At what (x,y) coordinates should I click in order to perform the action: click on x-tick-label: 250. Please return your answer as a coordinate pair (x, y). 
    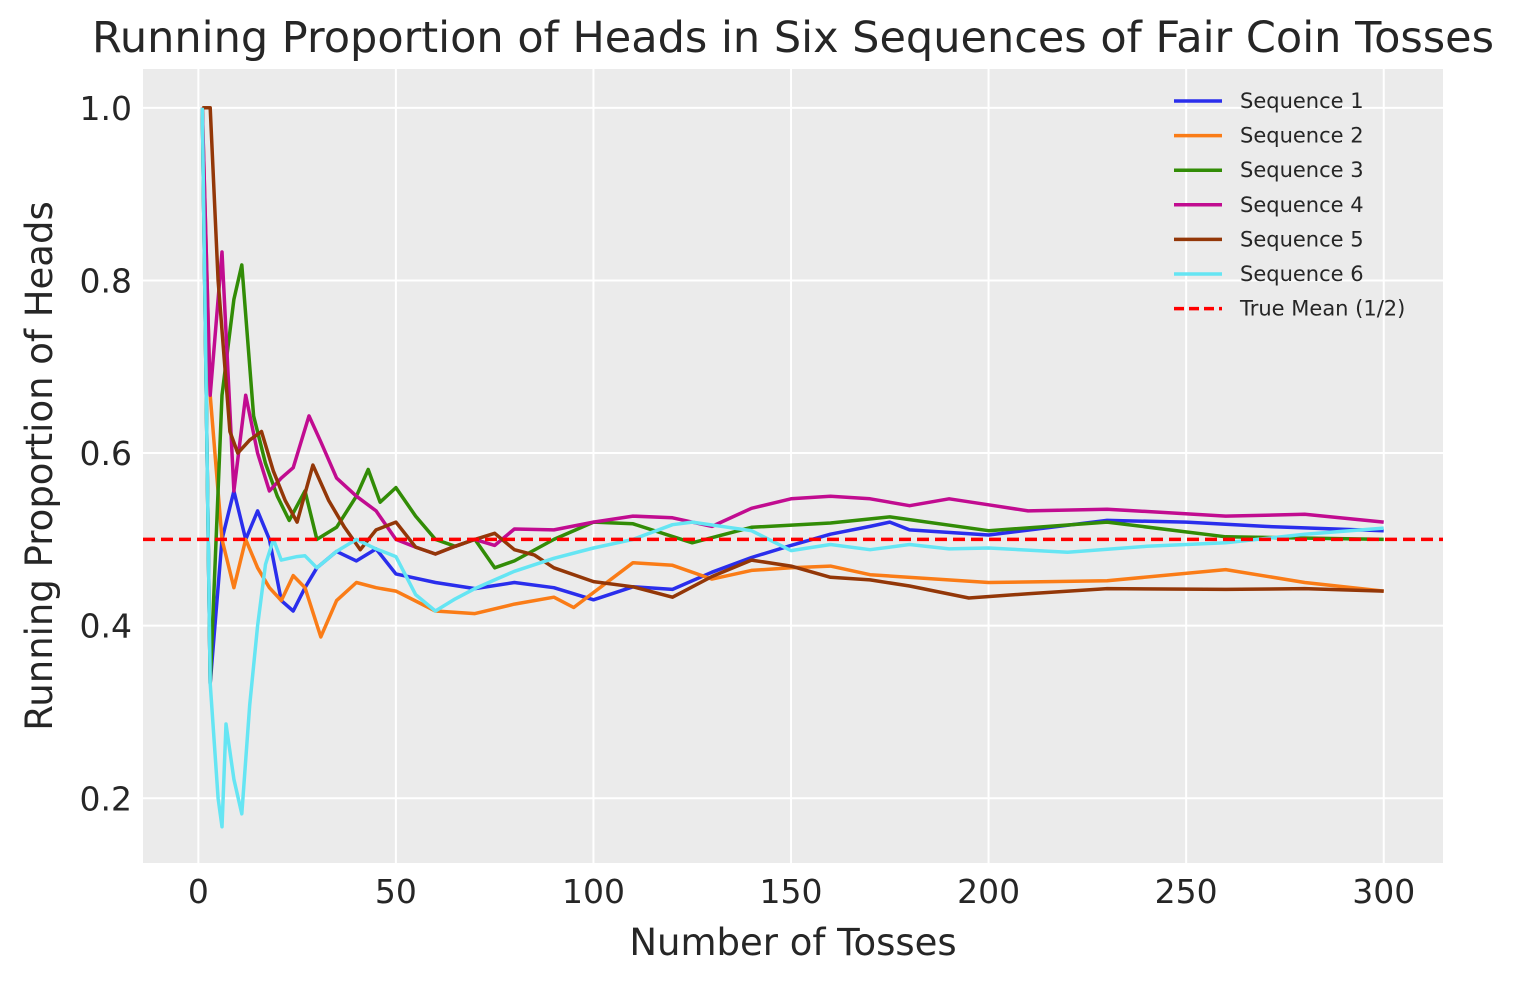
    Looking at the image, I should click on (1186, 891).